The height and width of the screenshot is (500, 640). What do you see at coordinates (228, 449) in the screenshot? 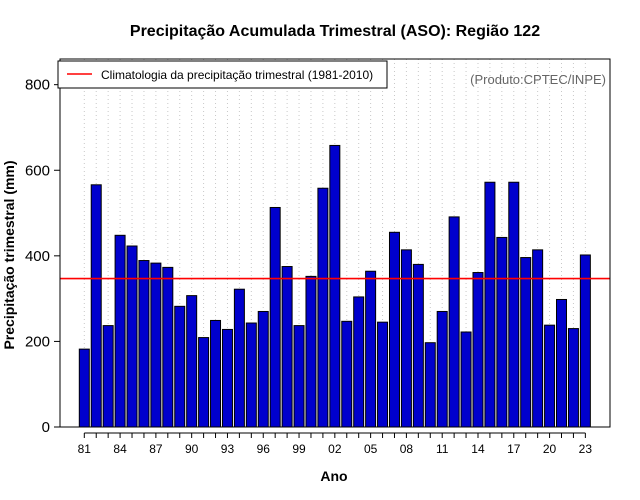
I see `x-tick-label: 93` at bounding box center [228, 449].